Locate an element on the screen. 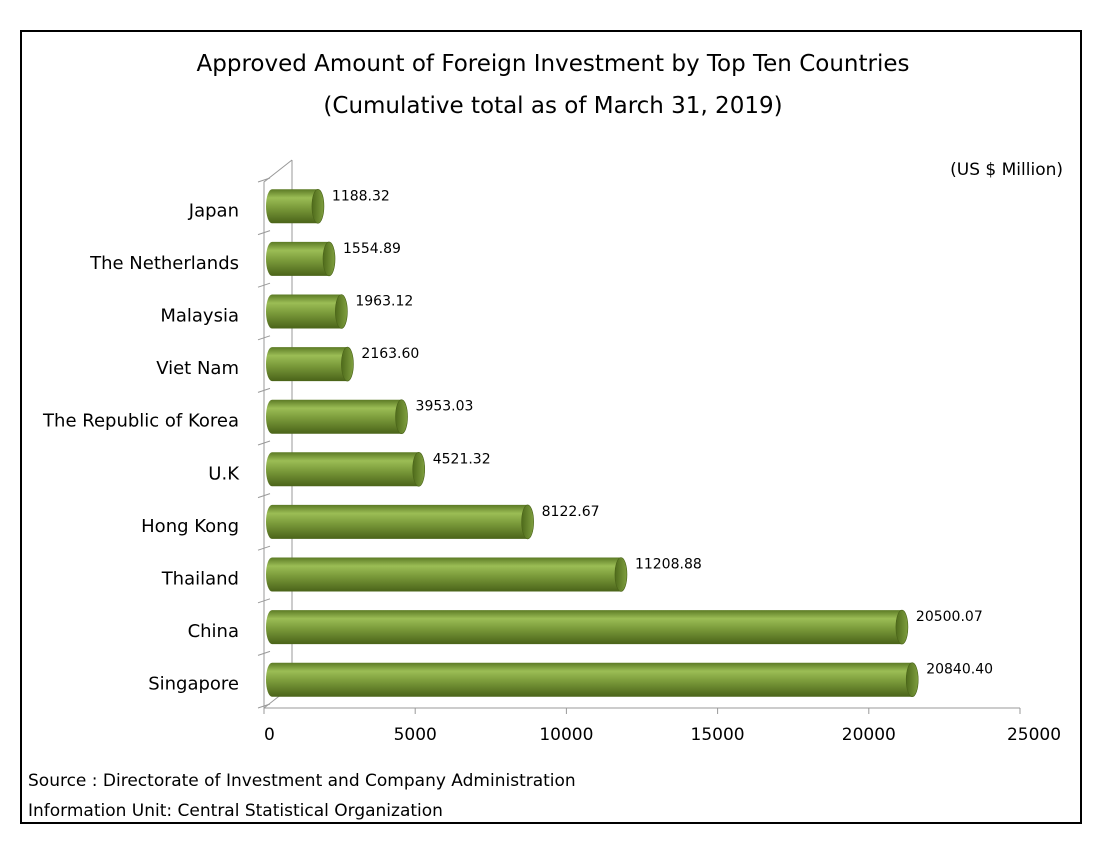  data-label: 2163.60 is located at coordinates (390, 354).